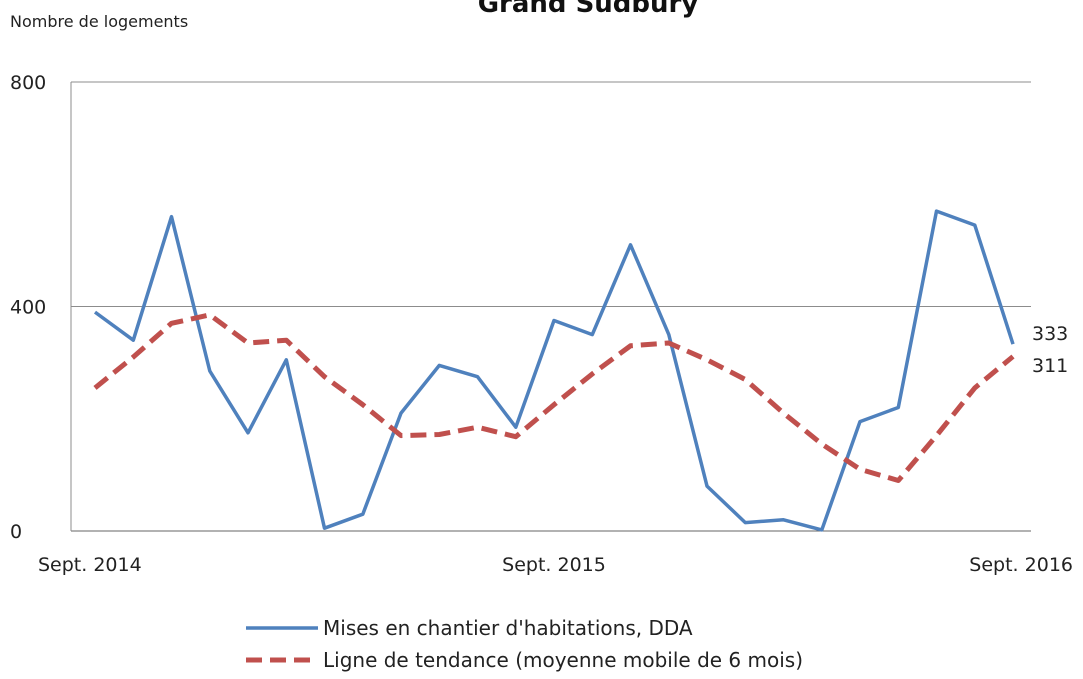 The image size is (1083, 679). I want to click on x-tick-labels: Sept. 2014 Sept. 2015 Sept. 2016, so click(555, 565).